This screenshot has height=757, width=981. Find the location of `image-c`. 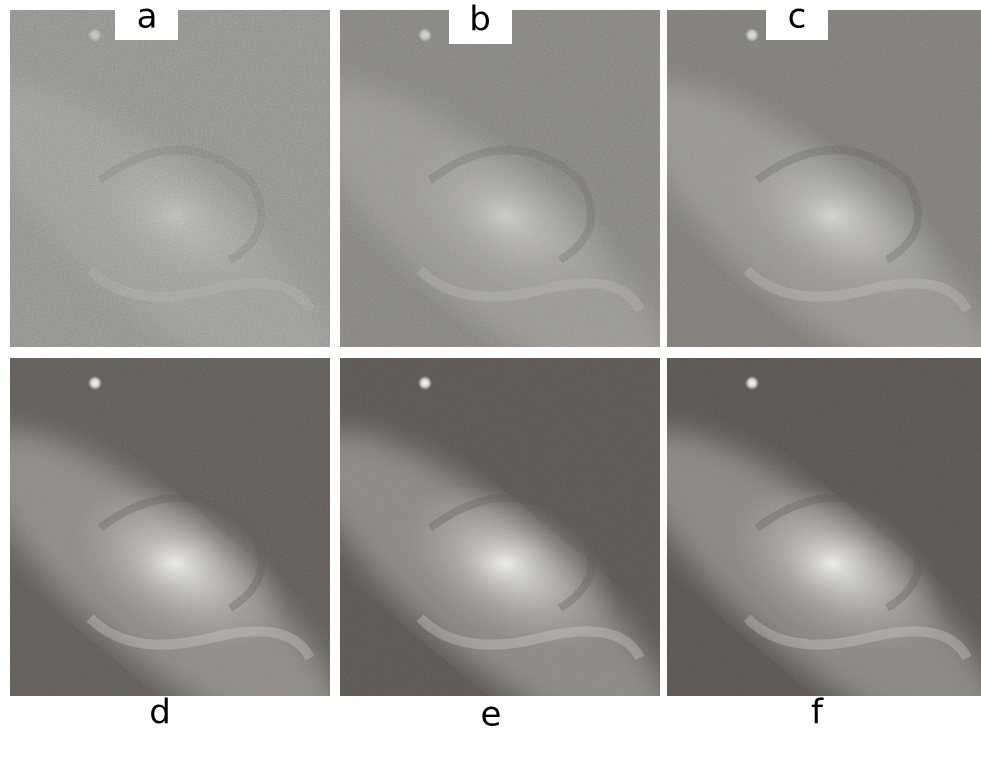

image-c is located at coordinates (824, 178).